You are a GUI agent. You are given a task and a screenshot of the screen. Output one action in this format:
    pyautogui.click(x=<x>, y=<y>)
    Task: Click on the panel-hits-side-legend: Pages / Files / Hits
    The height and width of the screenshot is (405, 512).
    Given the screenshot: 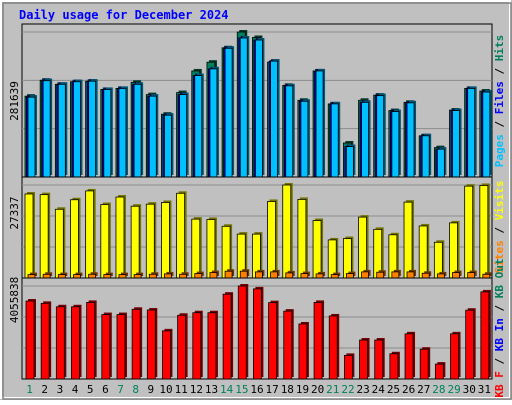 What is the action you would take?
    pyautogui.click(x=499, y=101)
    